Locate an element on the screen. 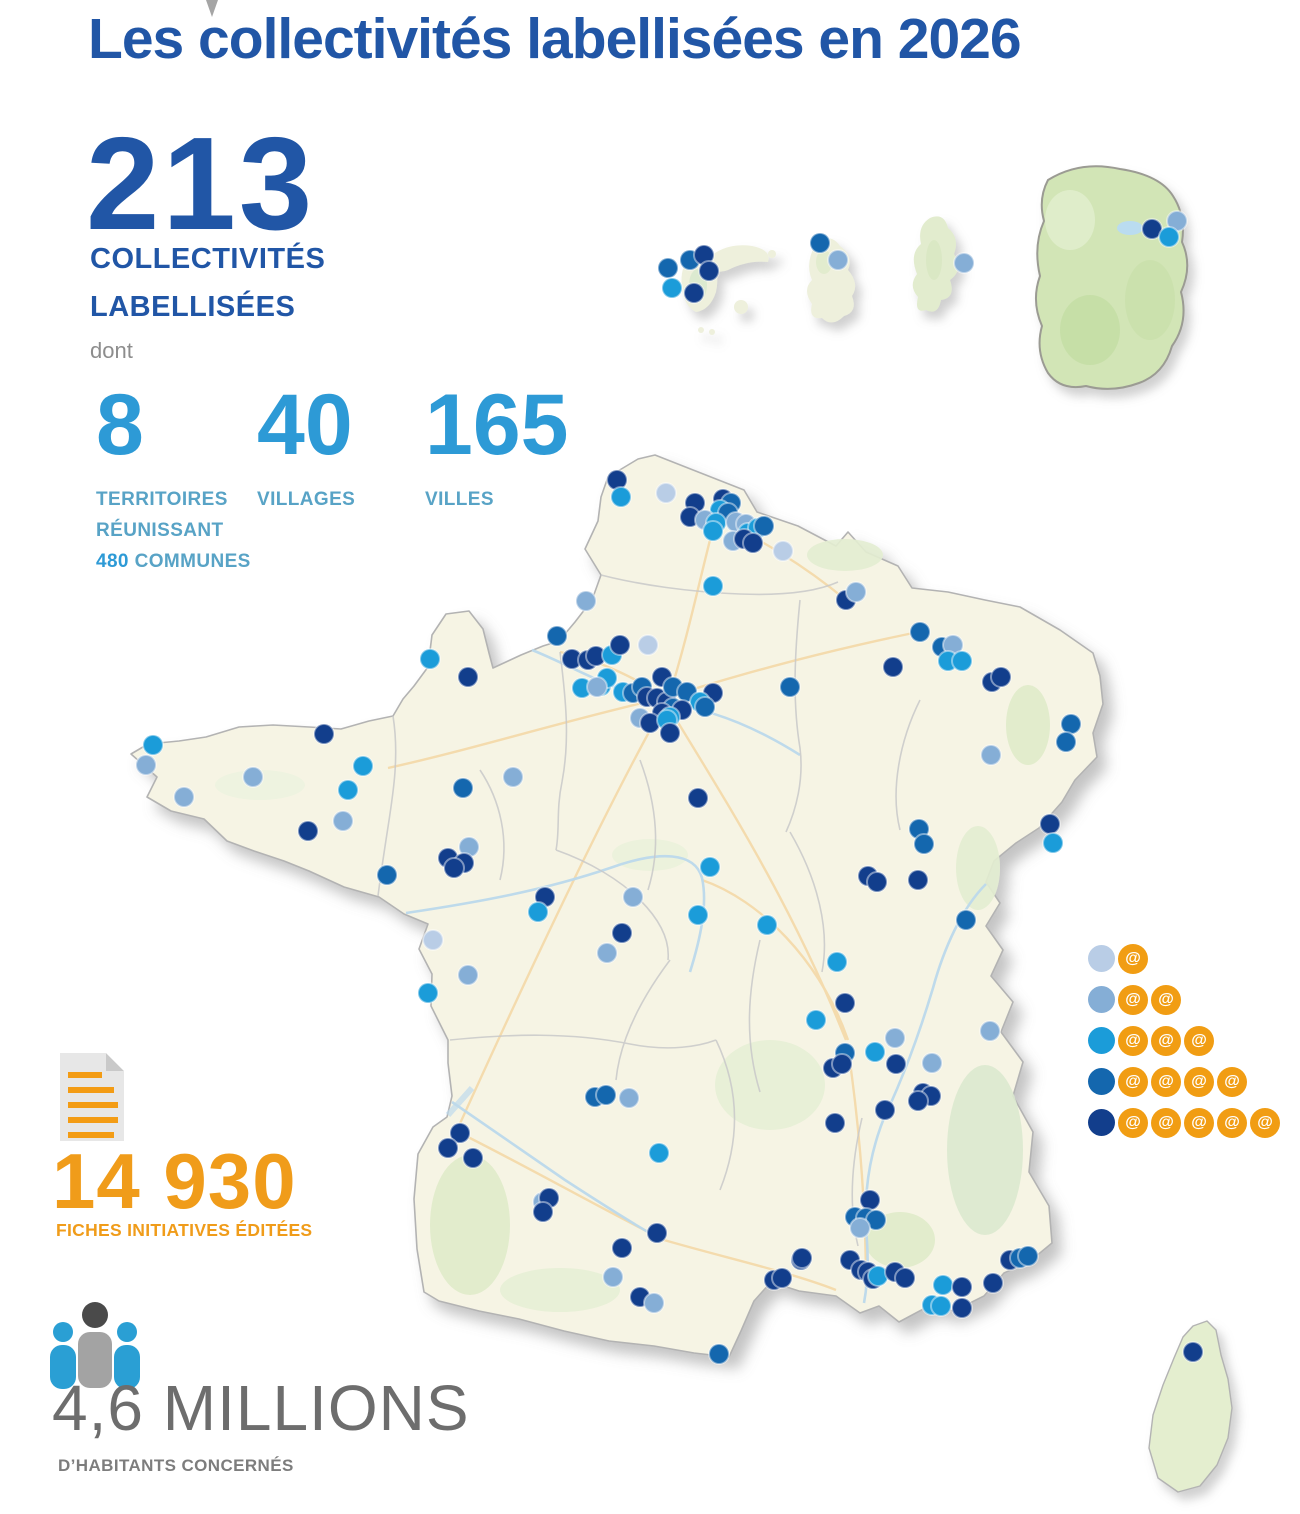  page-title: Les collectivités labellisées en 2026 is located at coordinates (555, 39).